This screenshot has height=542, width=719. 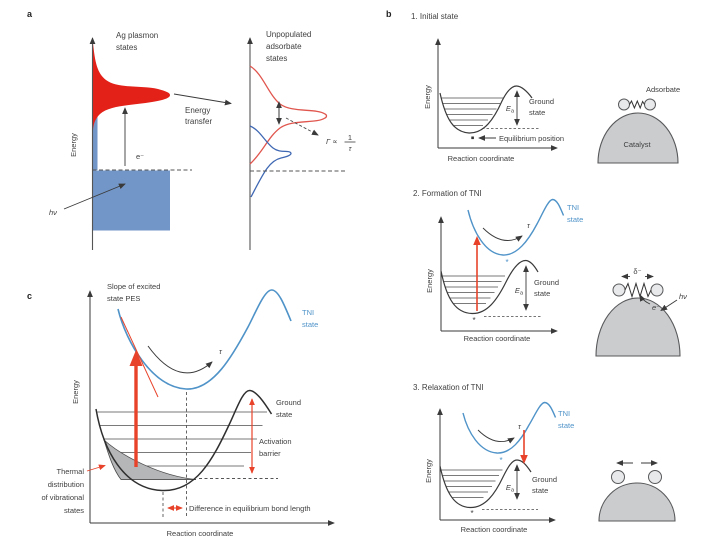 I want to click on activation-barrier-label-line2: barrier, so click(x=270, y=453).